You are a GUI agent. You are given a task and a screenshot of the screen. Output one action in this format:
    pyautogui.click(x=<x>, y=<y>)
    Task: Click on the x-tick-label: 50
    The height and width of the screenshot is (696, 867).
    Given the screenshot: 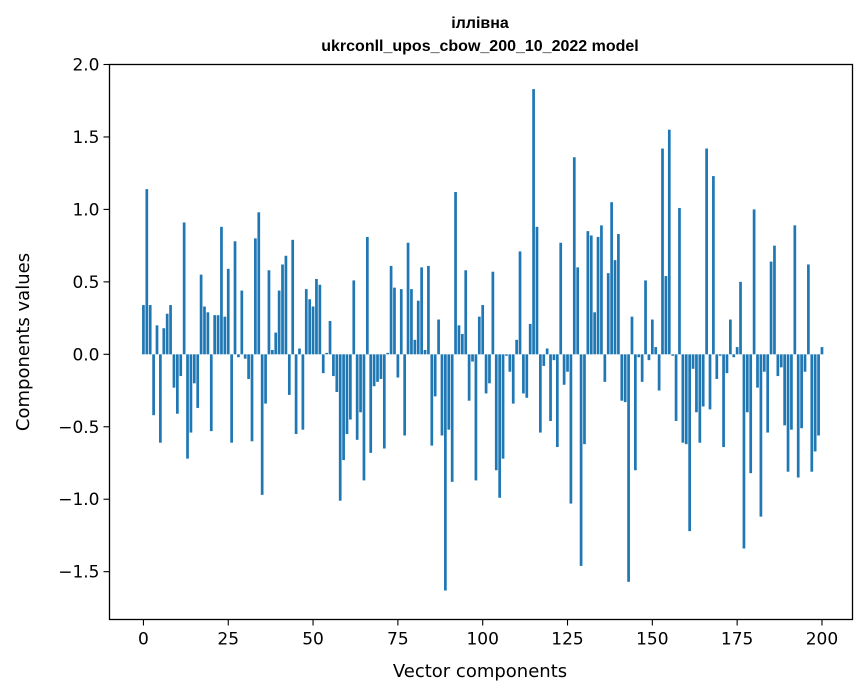 What is the action you would take?
    pyautogui.click(x=313, y=640)
    